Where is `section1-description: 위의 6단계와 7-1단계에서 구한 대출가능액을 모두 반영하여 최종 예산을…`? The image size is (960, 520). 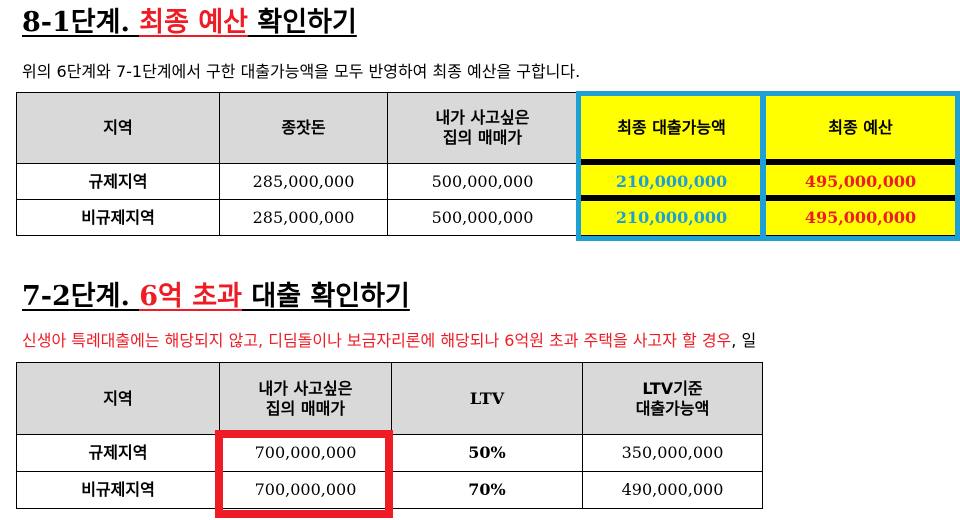 section1-description: 위의 6단계와 7-1단계에서 구한 대출가능액을 모두 반영하여 최종 예산을… is located at coordinates (301, 71).